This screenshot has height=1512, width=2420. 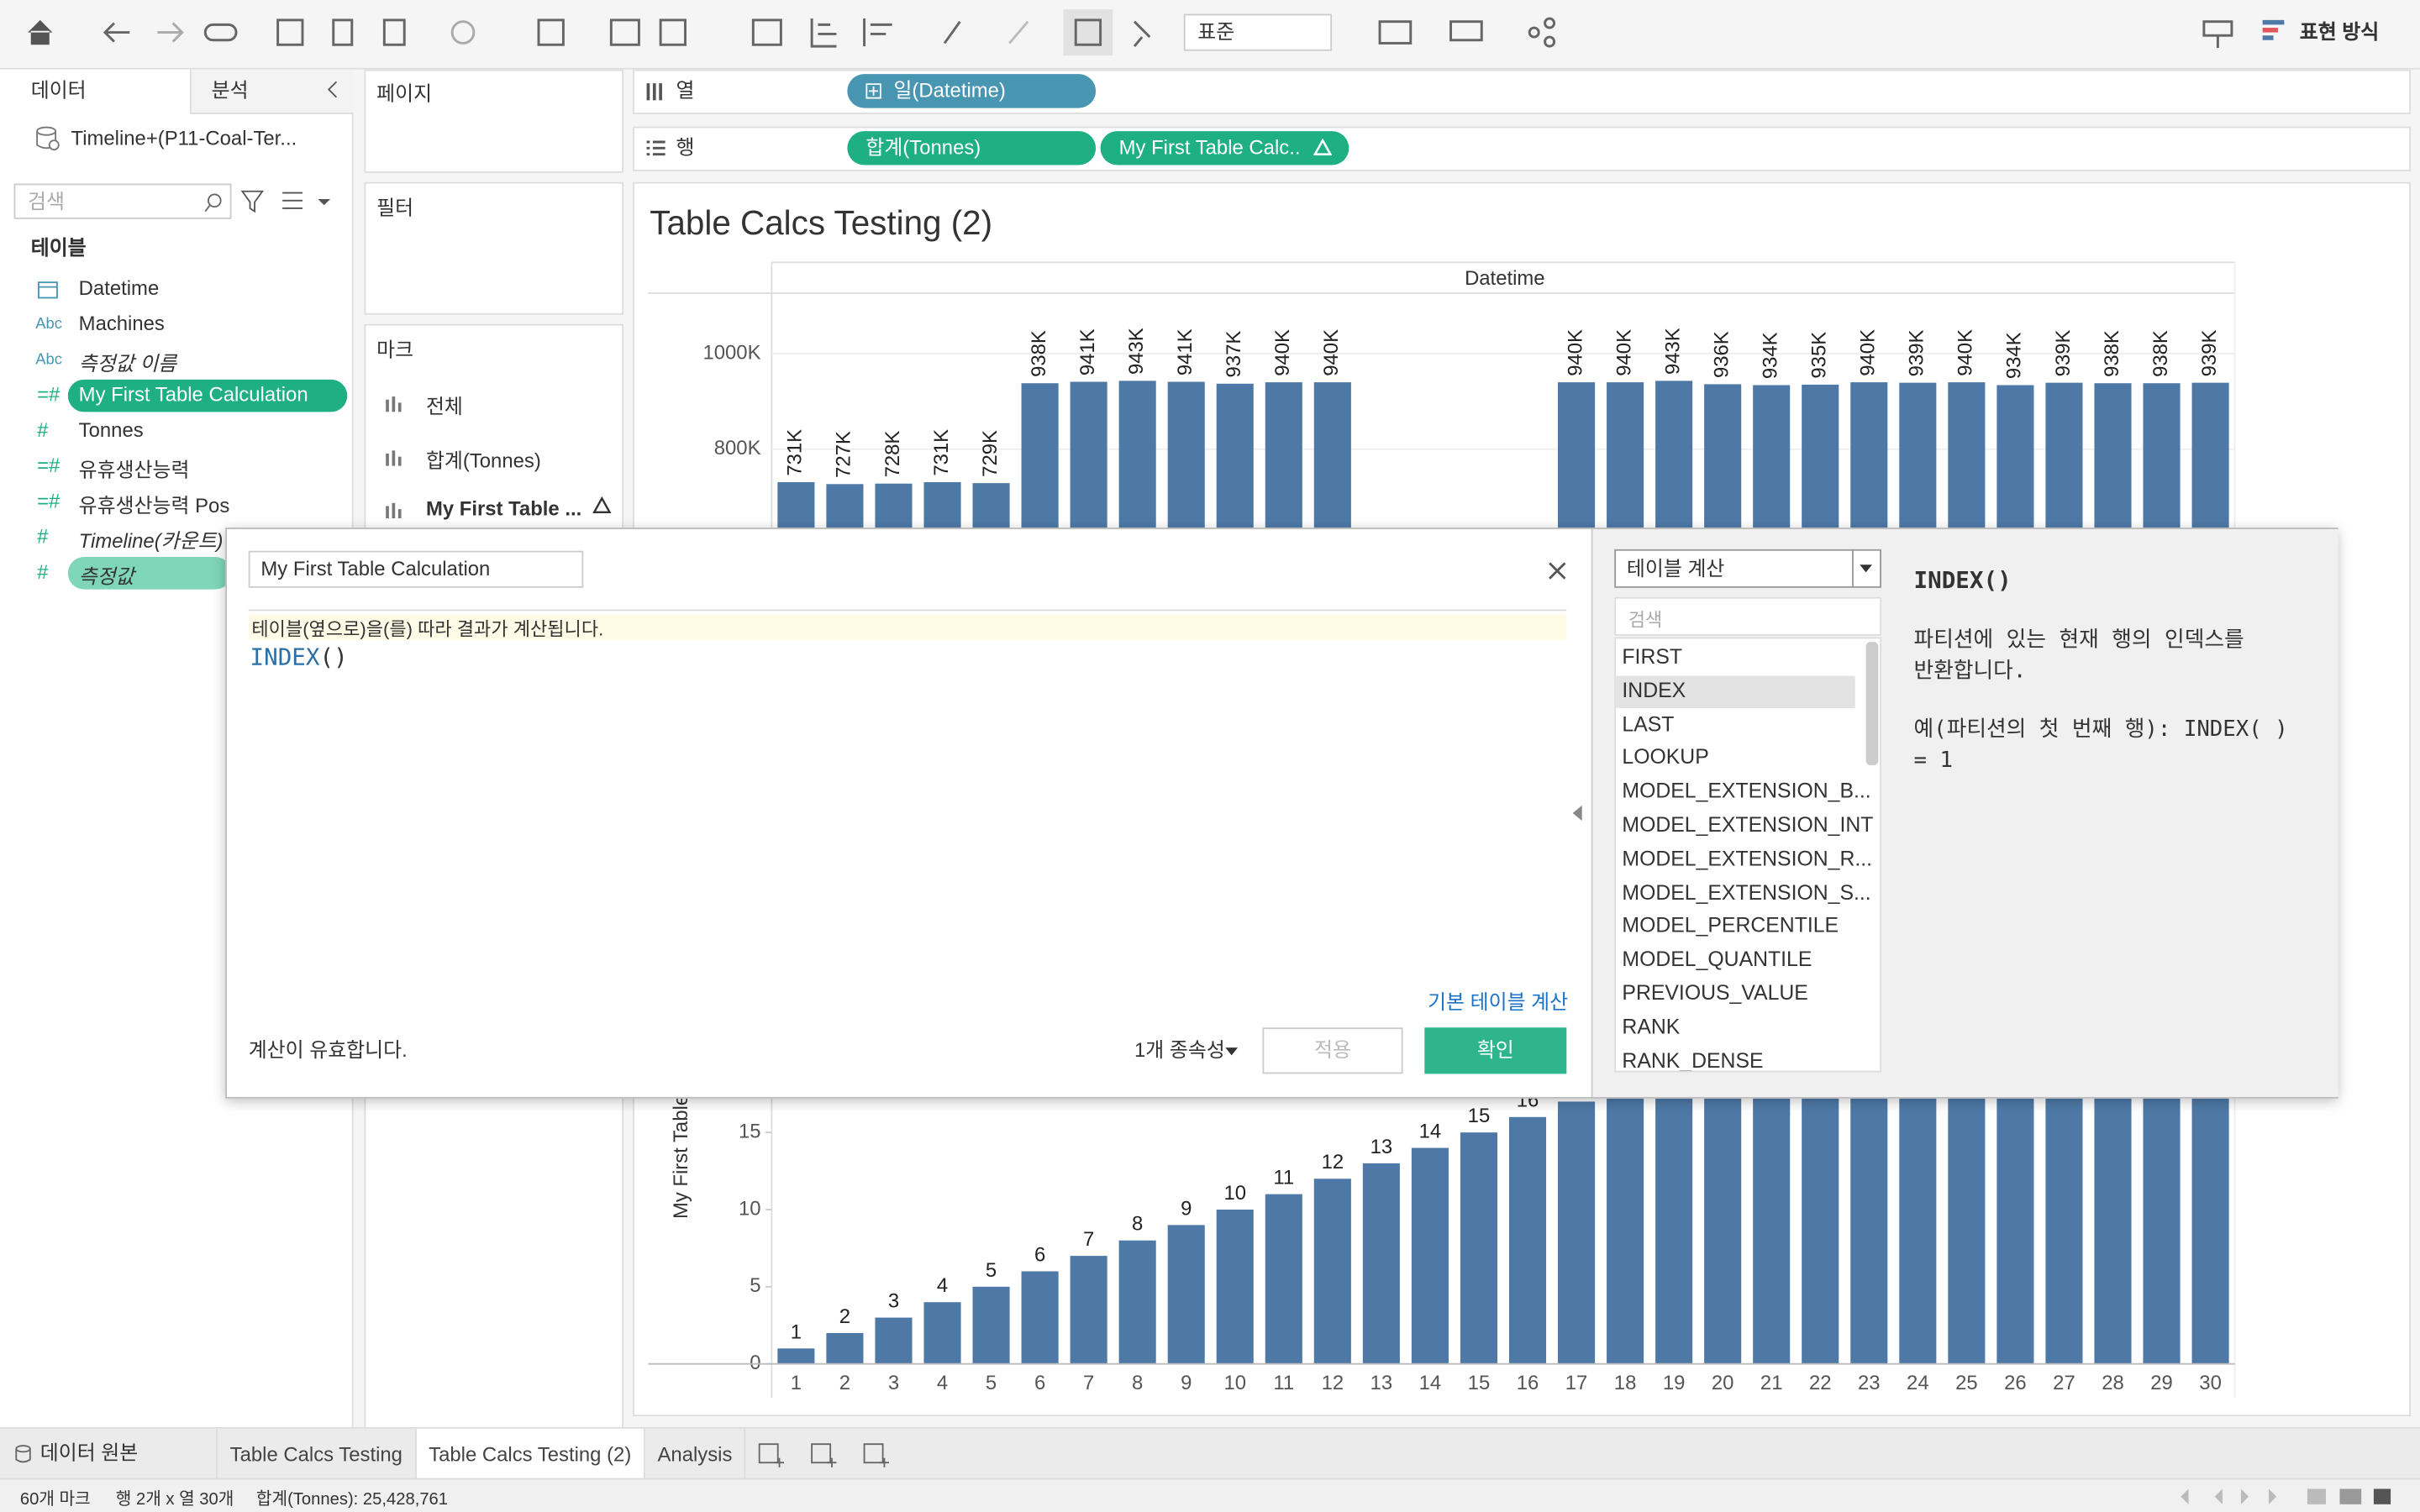 I want to click on function-item: MODEL_QUANTILE, so click(x=1736, y=960).